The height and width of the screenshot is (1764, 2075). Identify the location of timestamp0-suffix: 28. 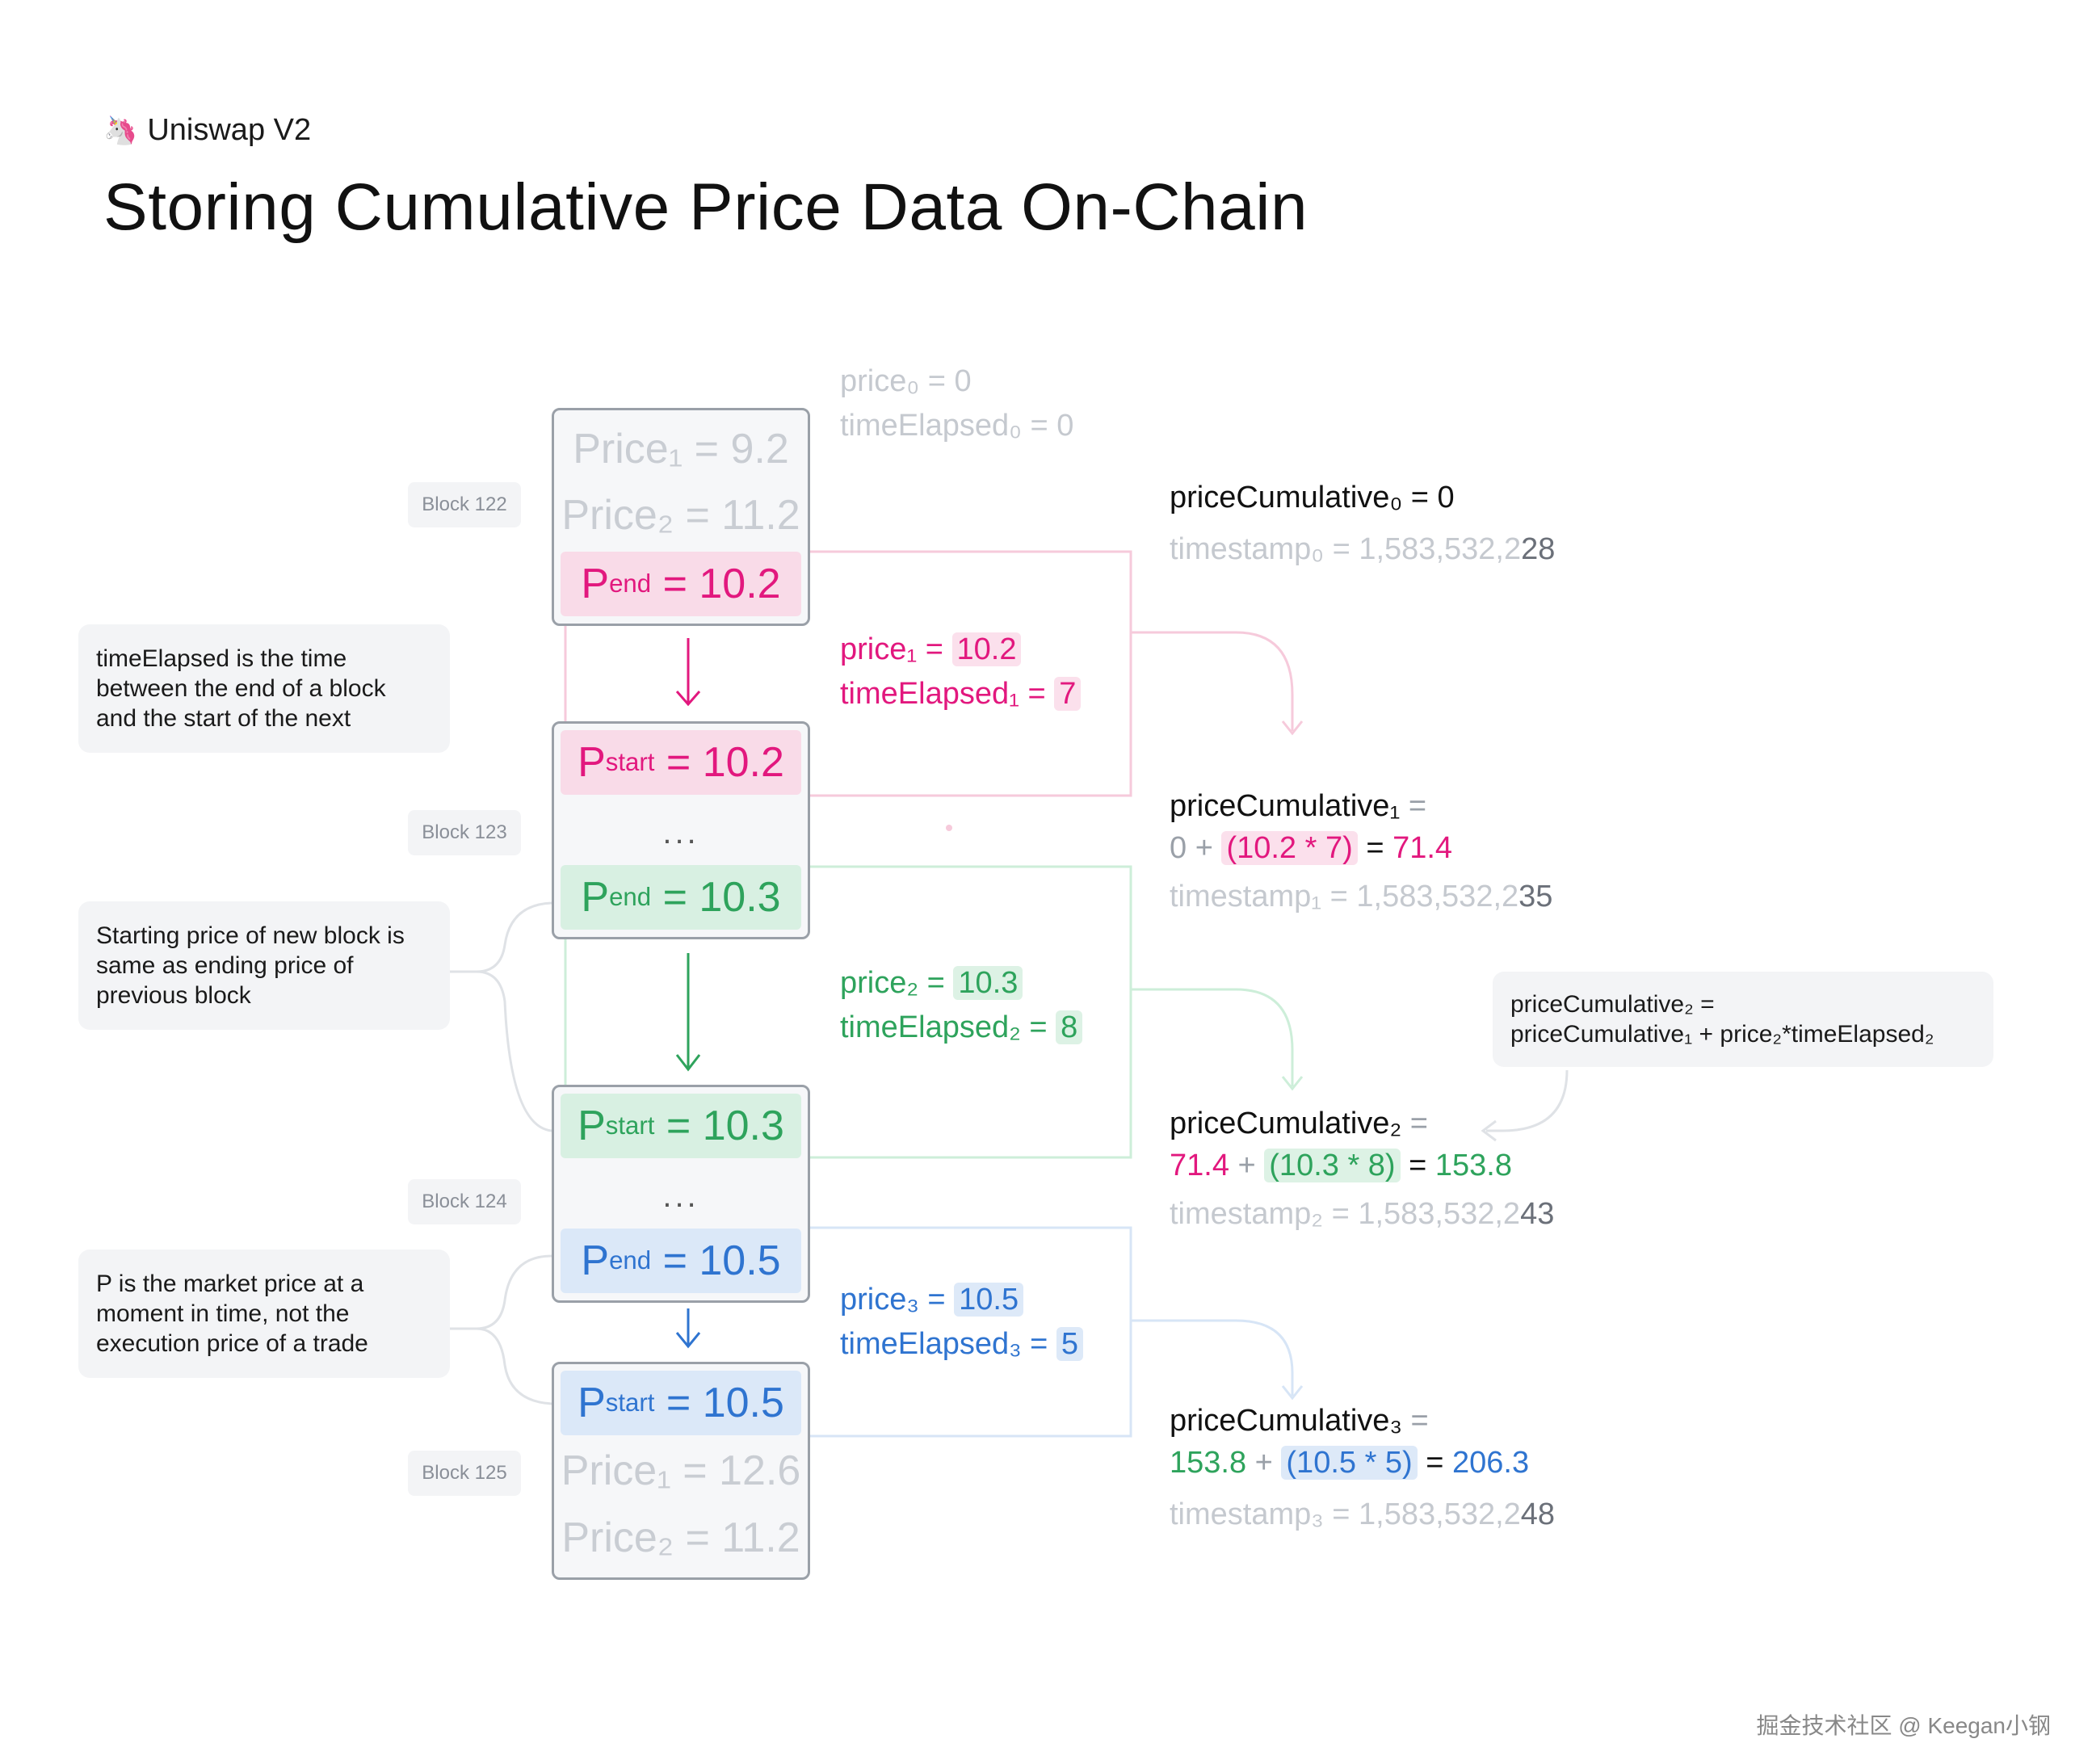
(1538, 549).